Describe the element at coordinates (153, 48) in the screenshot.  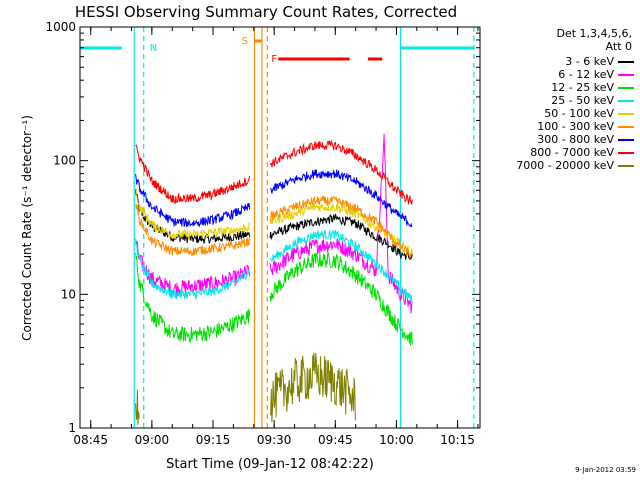
I see `night-marker-label: N` at that location.